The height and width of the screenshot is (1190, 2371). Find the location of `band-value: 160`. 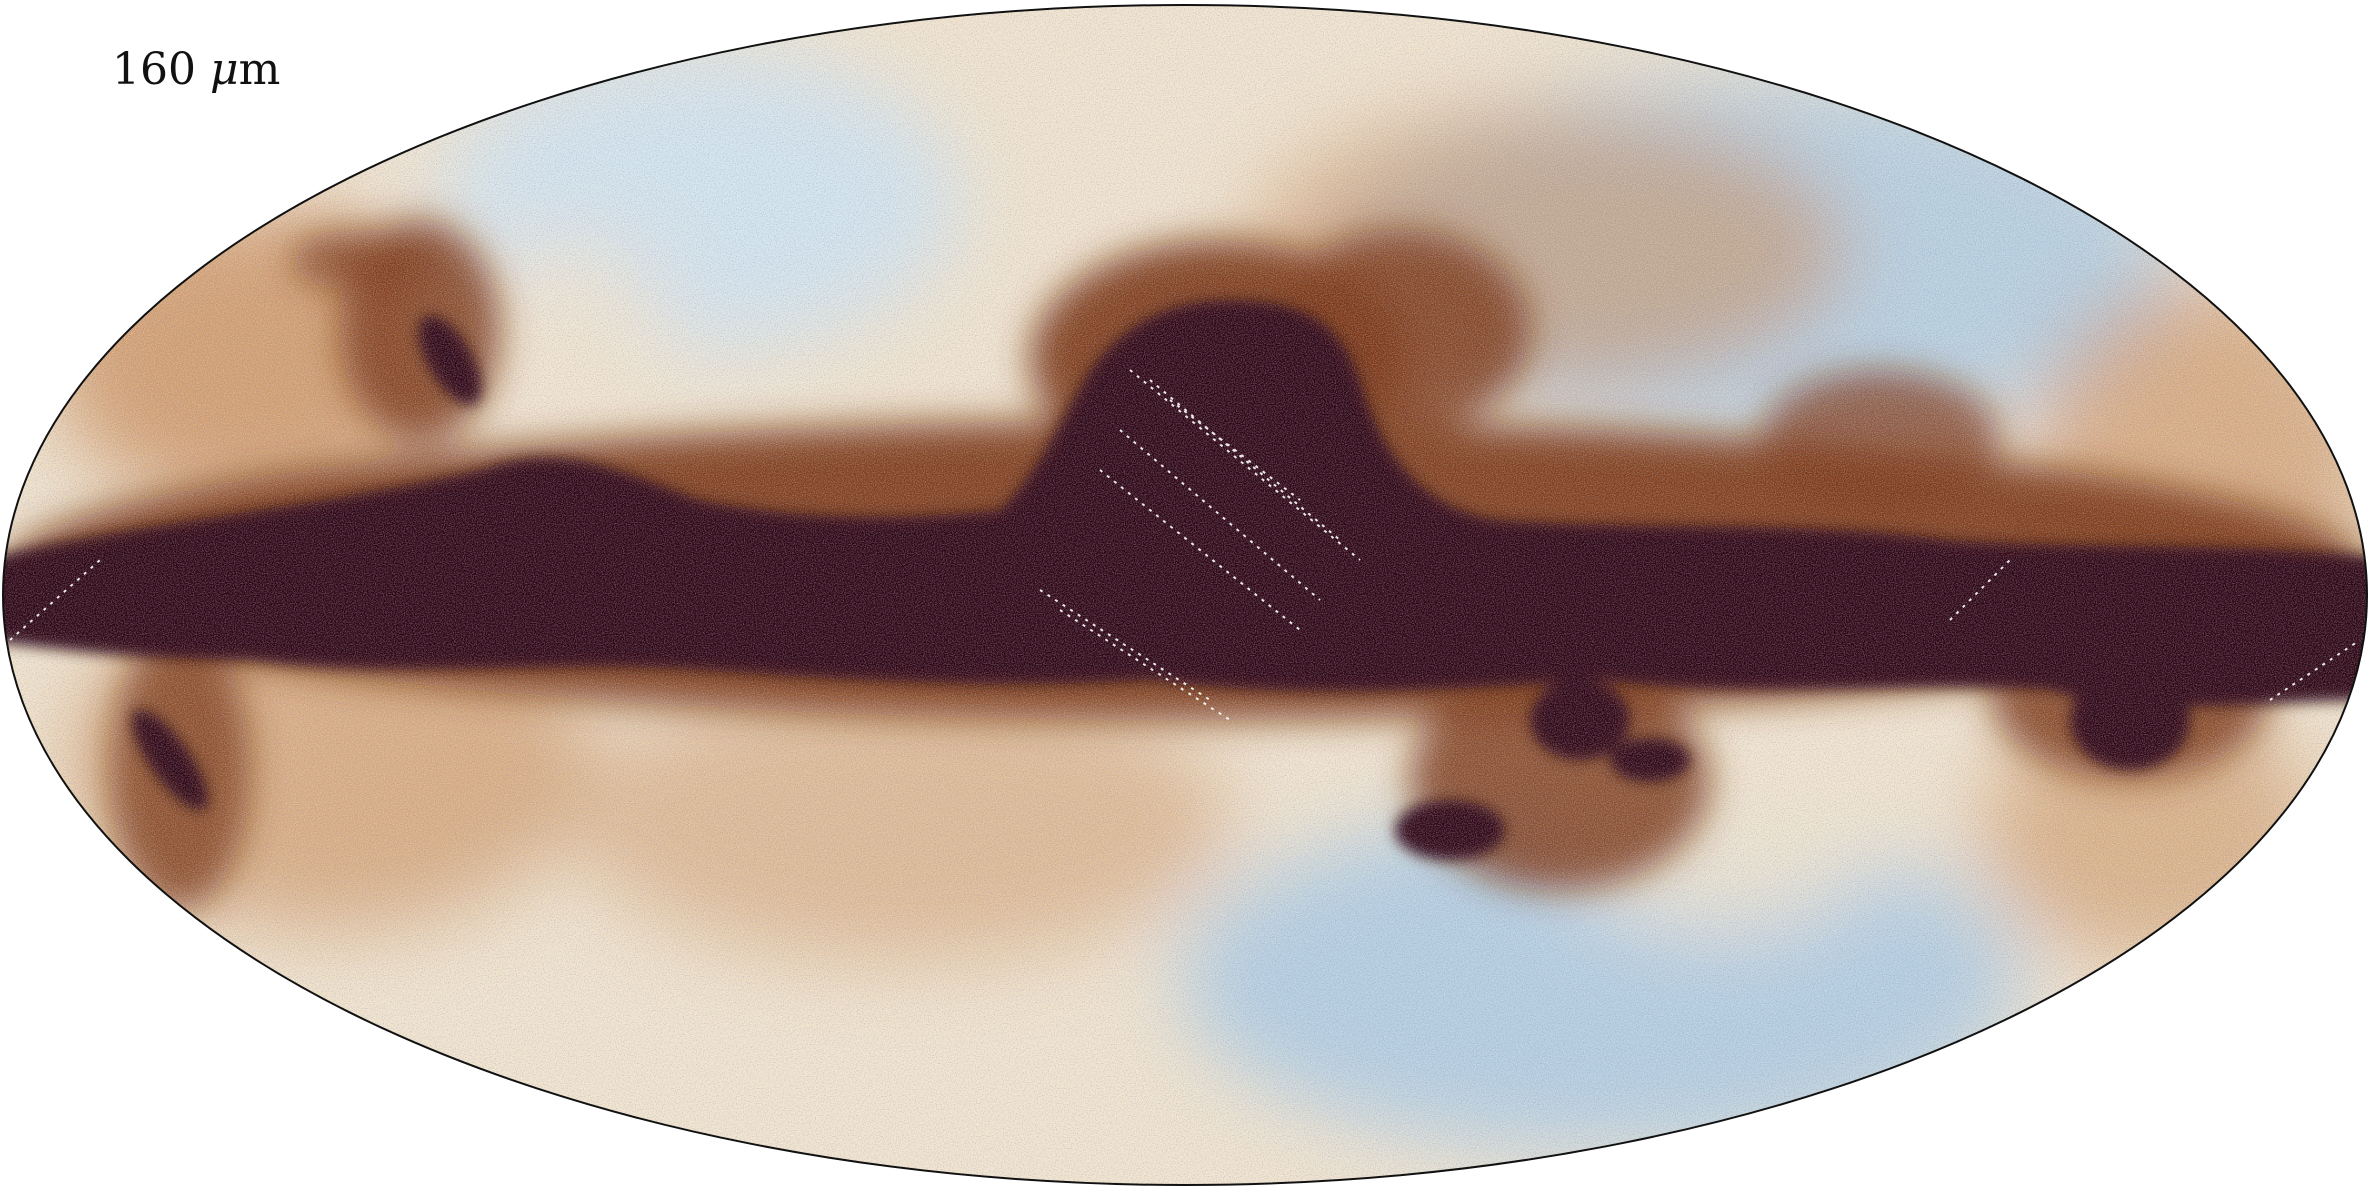

band-value: 160 is located at coordinates (154, 69).